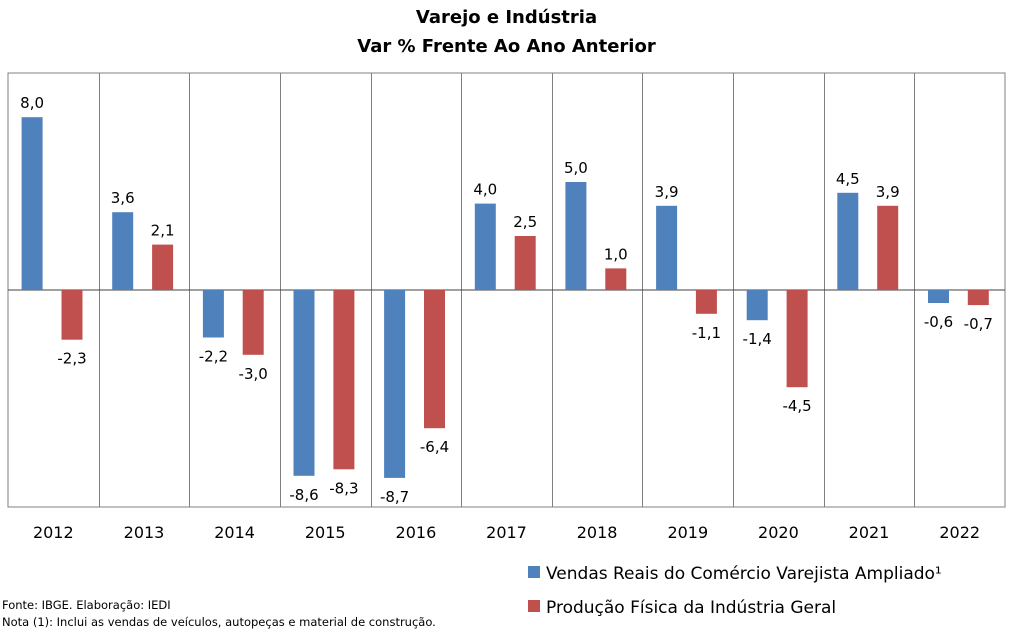 This screenshot has height=632, width=1013. Describe the element at coordinates (978, 324) in the screenshot. I see `data-label-2022-series-2: -0,7` at that location.